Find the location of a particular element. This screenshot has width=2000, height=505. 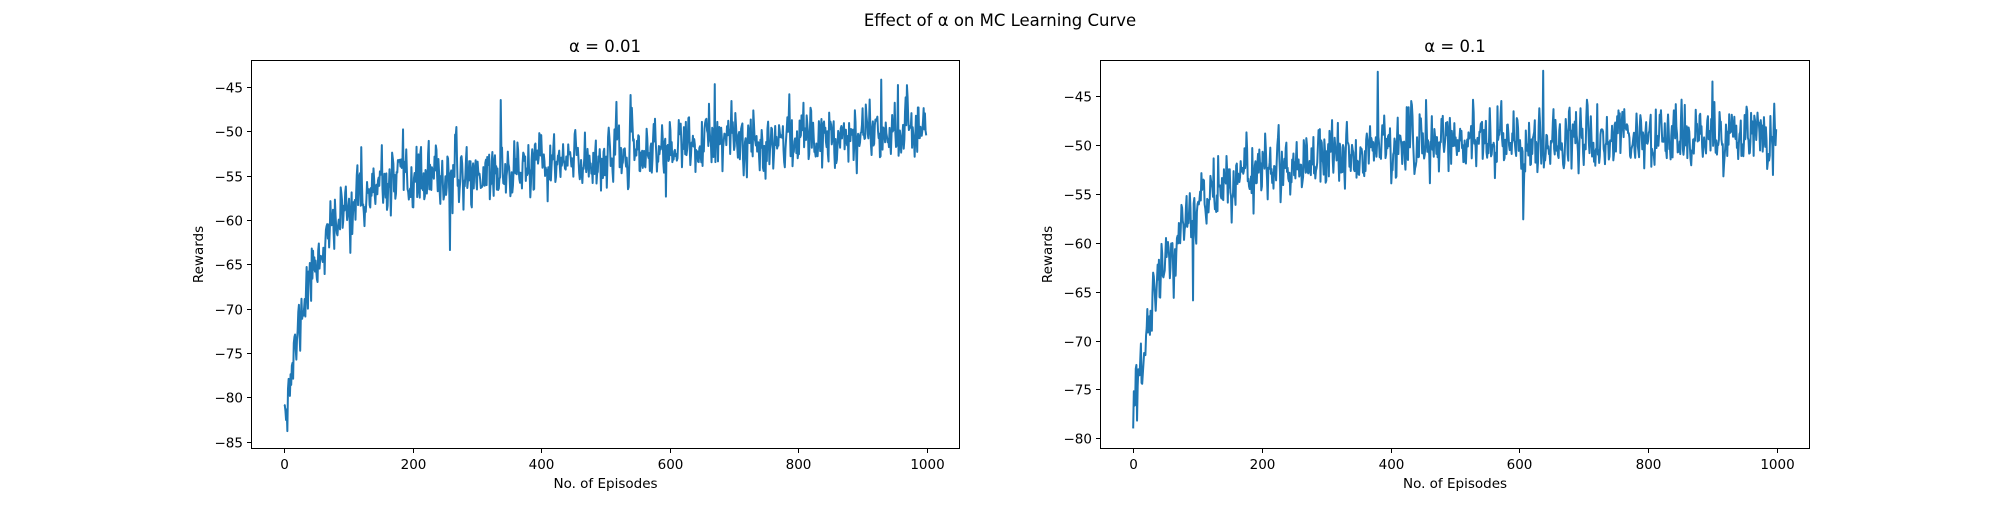

y-axis-ticks: −80 −75 −70 −65 −60 −55 −50 −45 is located at coordinates (1082, 269).